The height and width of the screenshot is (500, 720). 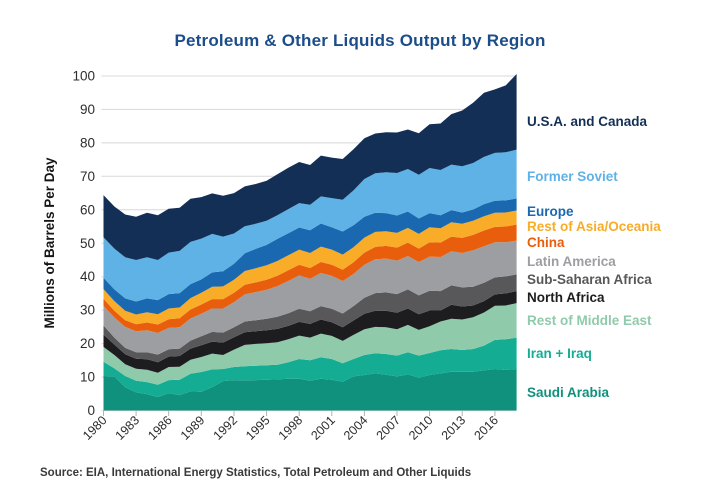 What do you see at coordinates (87, 243) in the screenshot?
I see `y-tick-label-50: 50` at bounding box center [87, 243].